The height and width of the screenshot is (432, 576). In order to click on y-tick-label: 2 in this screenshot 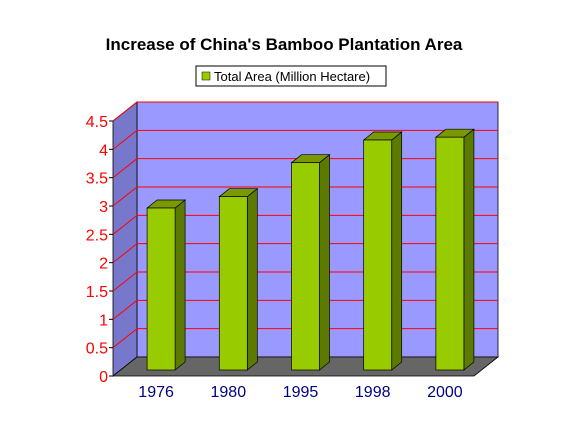, I will do `click(103, 264)`.